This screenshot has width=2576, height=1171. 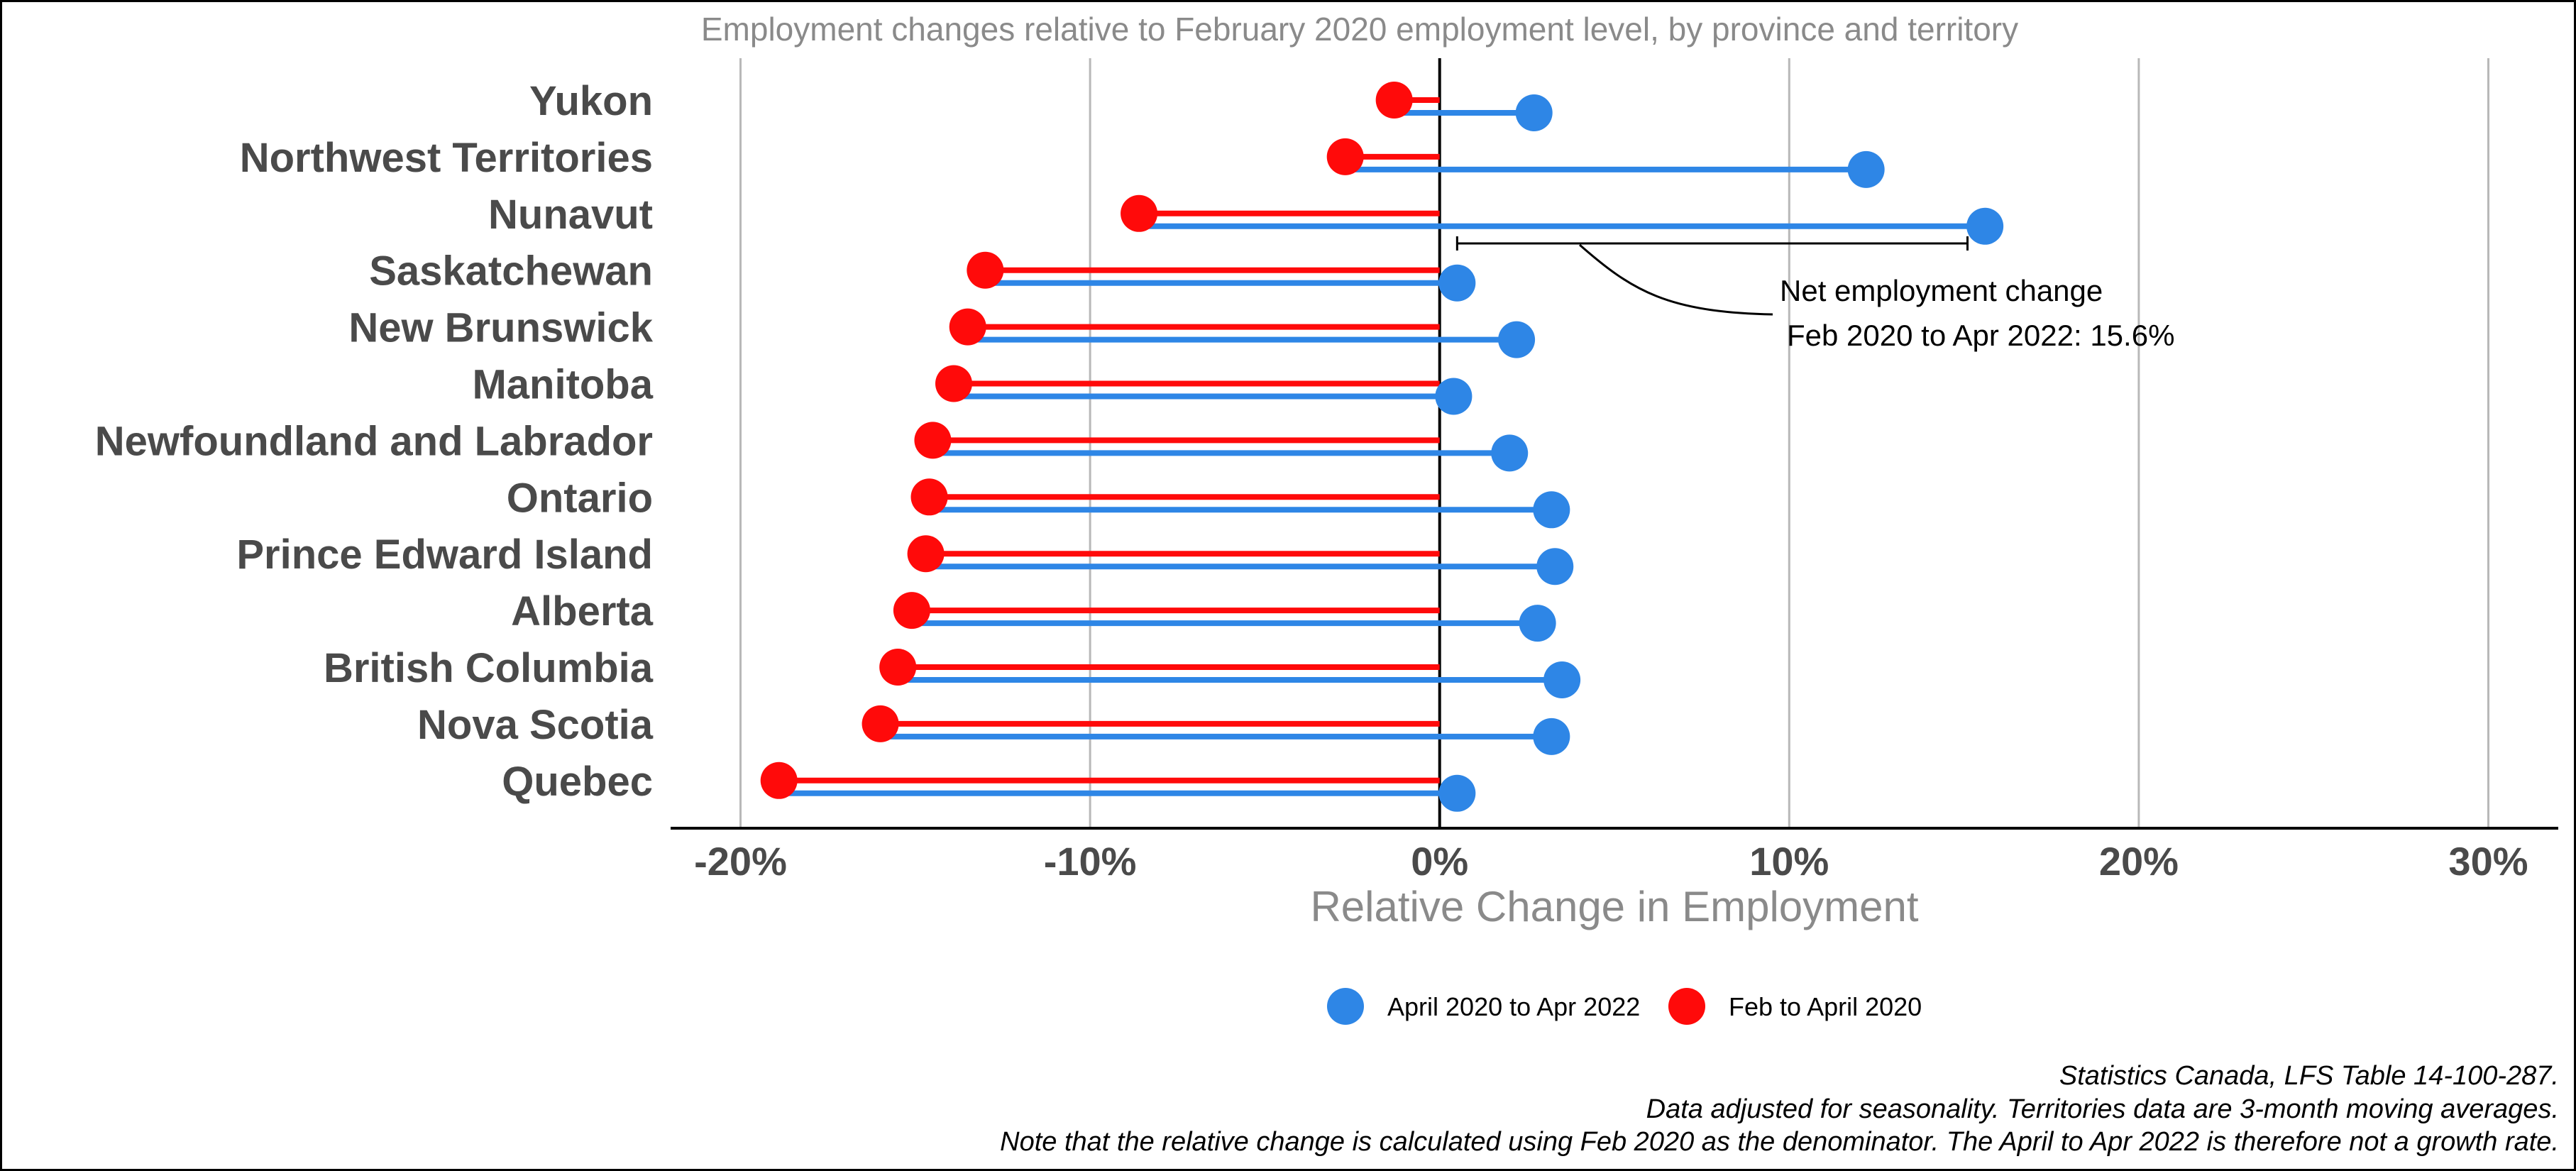 What do you see at coordinates (1614, 907) in the screenshot?
I see `x-axis-title: Relative Change in Employment` at bounding box center [1614, 907].